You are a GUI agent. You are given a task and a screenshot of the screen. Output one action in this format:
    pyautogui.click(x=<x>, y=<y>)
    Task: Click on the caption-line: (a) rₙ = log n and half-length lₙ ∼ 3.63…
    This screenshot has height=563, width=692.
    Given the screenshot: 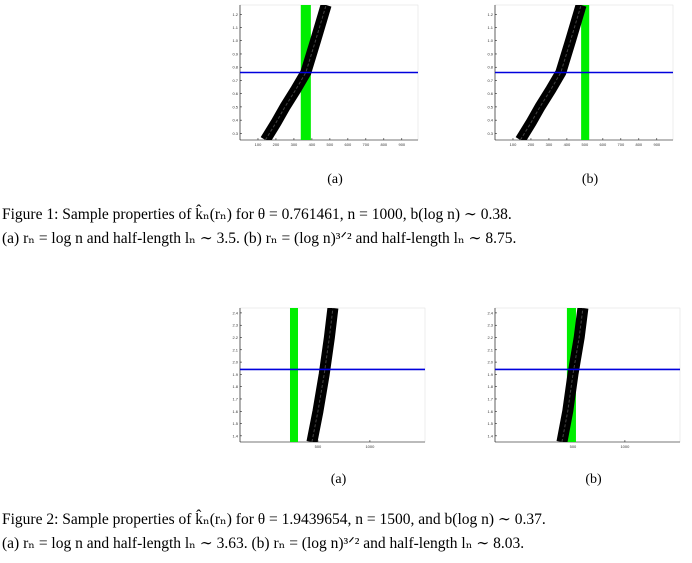 What is the action you would take?
    pyautogui.click(x=263, y=543)
    